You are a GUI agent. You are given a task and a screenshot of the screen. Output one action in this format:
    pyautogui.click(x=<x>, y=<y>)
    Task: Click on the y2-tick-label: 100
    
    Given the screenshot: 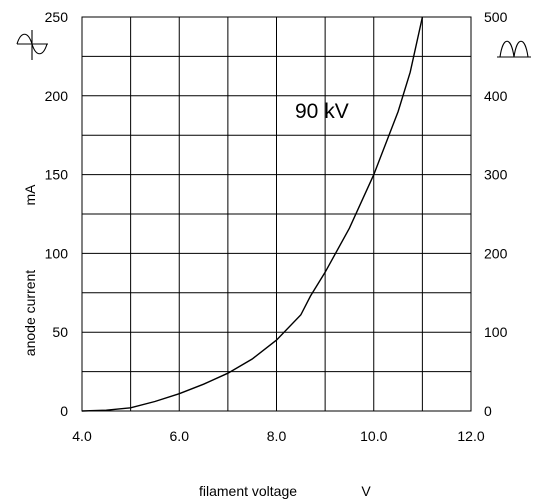 What is the action you would take?
    pyautogui.click(x=496, y=332)
    